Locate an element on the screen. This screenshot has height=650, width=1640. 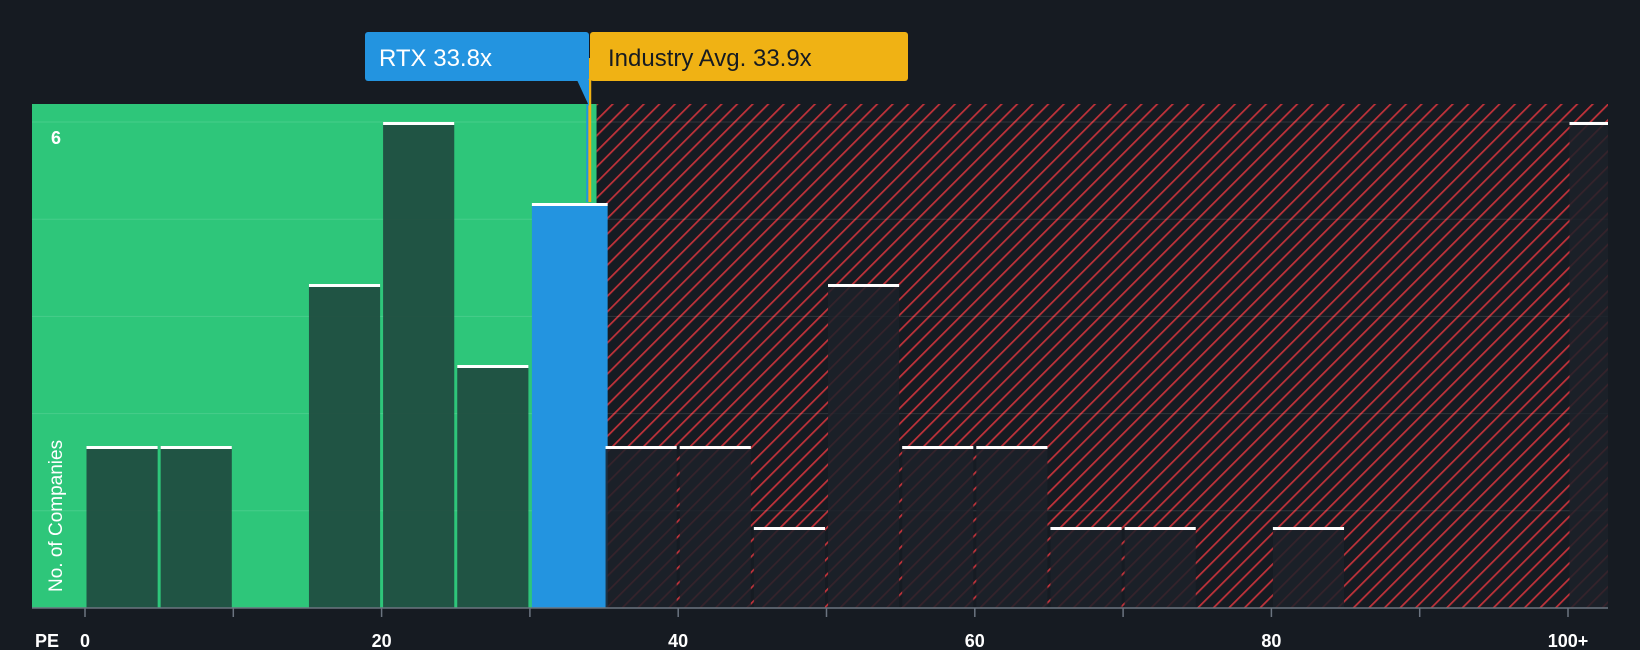
y-axis-ticks: 6 is located at coordinates (56, 138).